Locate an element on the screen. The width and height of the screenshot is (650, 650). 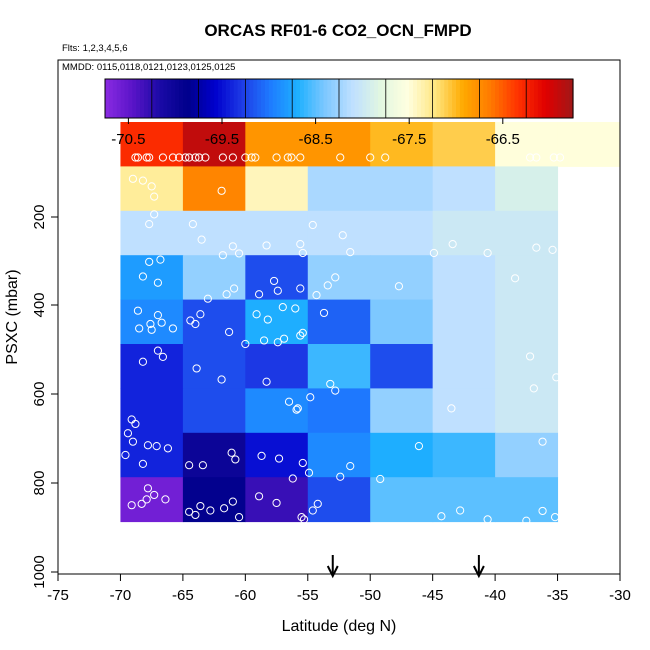
arrow-markers is located at coordinates (405, 567).